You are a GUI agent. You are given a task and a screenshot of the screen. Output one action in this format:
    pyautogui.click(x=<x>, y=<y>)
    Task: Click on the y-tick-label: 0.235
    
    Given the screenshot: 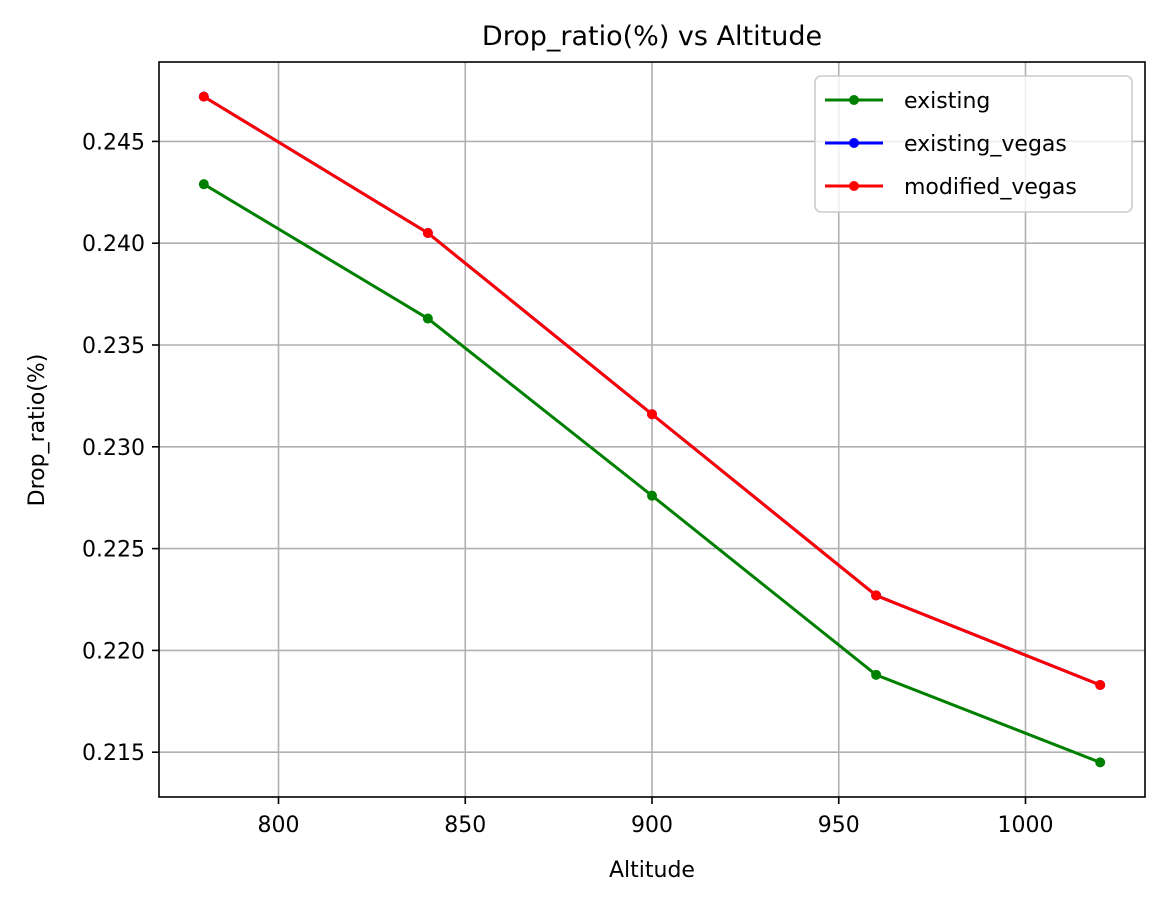 What is the action you would take?
    pyautogui.click(x=113, y=346)
    